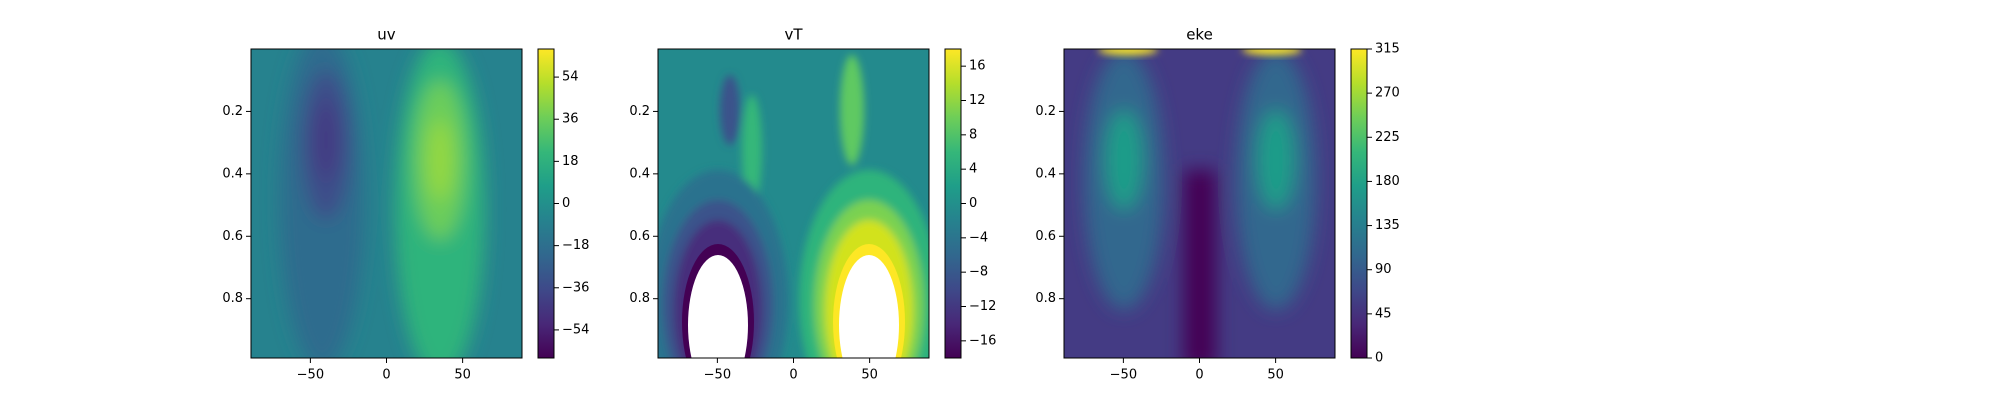  What do you see at coordinates (1199, 35) in the screenshot?
I see `panel-title: eke` at bounding box center [1199, 35].